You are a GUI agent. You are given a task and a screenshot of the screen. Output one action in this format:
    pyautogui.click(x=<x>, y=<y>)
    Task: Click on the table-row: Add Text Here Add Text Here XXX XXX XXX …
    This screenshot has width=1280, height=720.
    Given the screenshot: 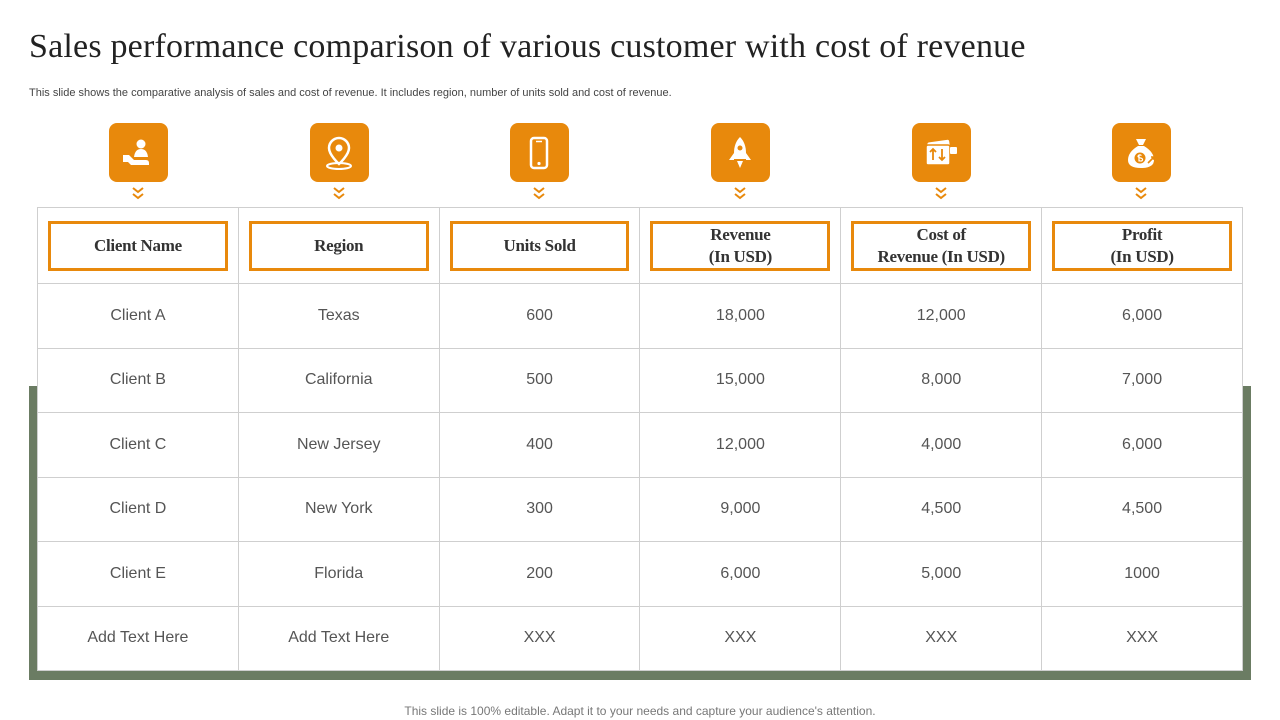 What is the action you would take?
    pyautogui.click(x=640, y=638)
    